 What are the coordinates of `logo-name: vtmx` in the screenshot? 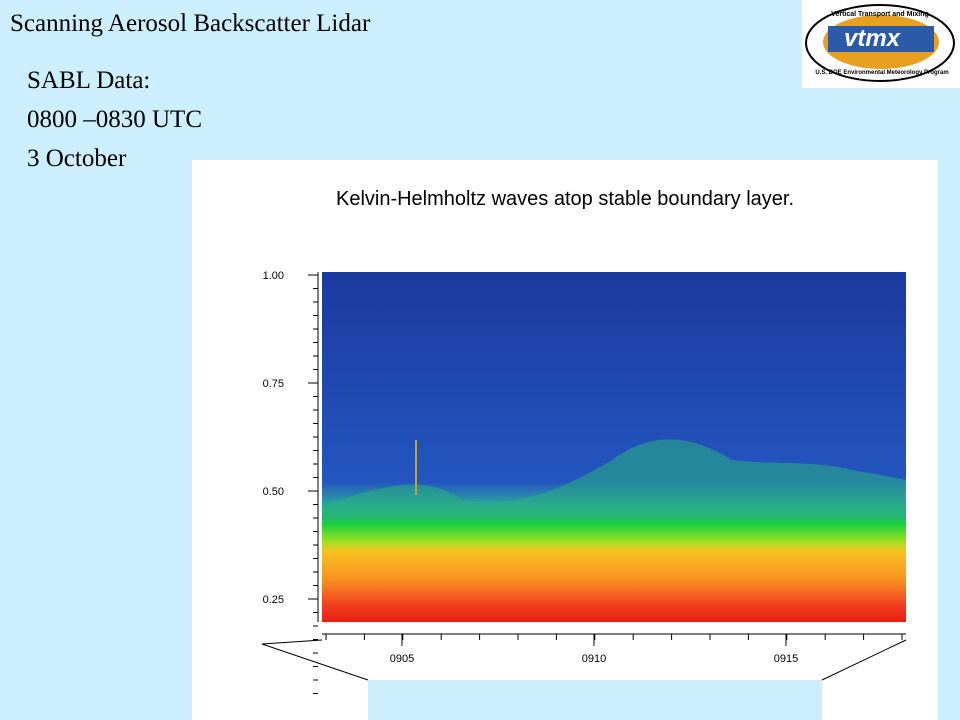 It's located at (873, 38).